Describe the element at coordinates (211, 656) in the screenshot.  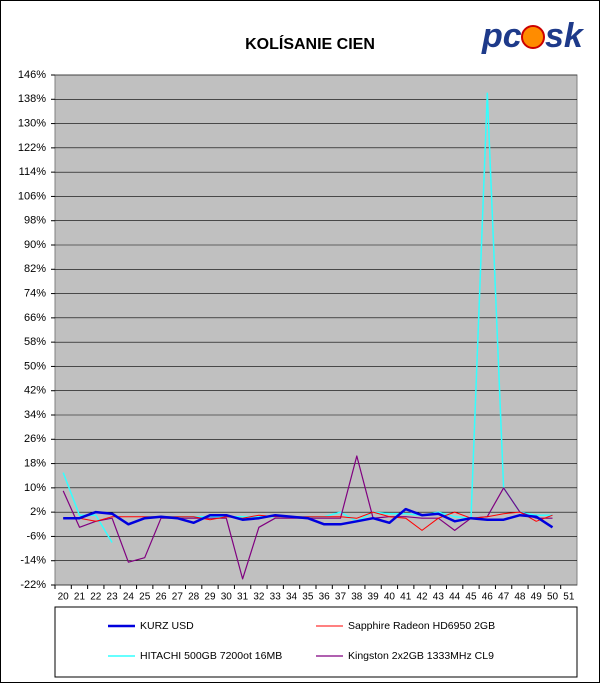
I see `legend-label: HITACHI 500GB 7200ot 16MB` at that location.